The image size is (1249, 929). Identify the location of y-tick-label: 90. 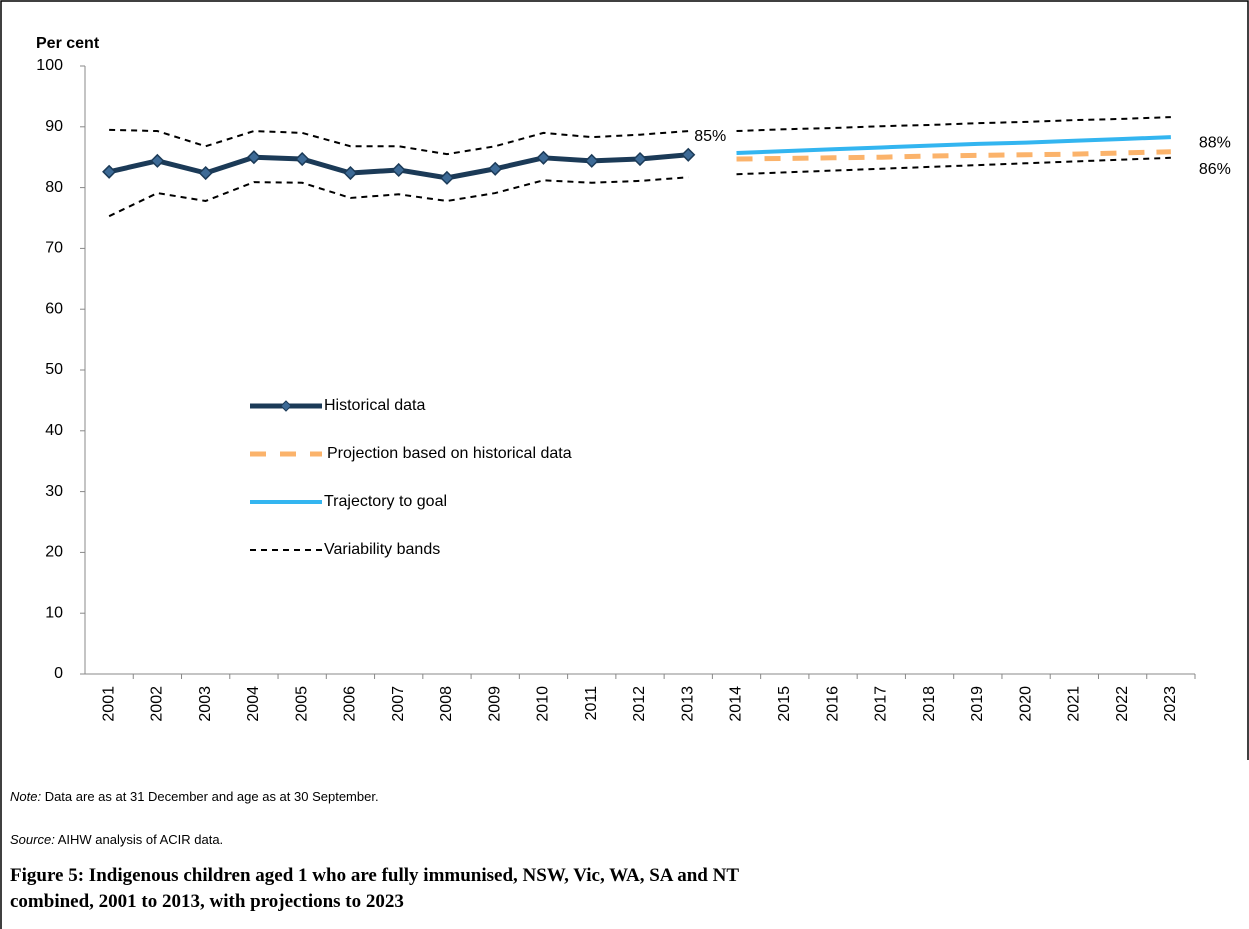
(54, 126).